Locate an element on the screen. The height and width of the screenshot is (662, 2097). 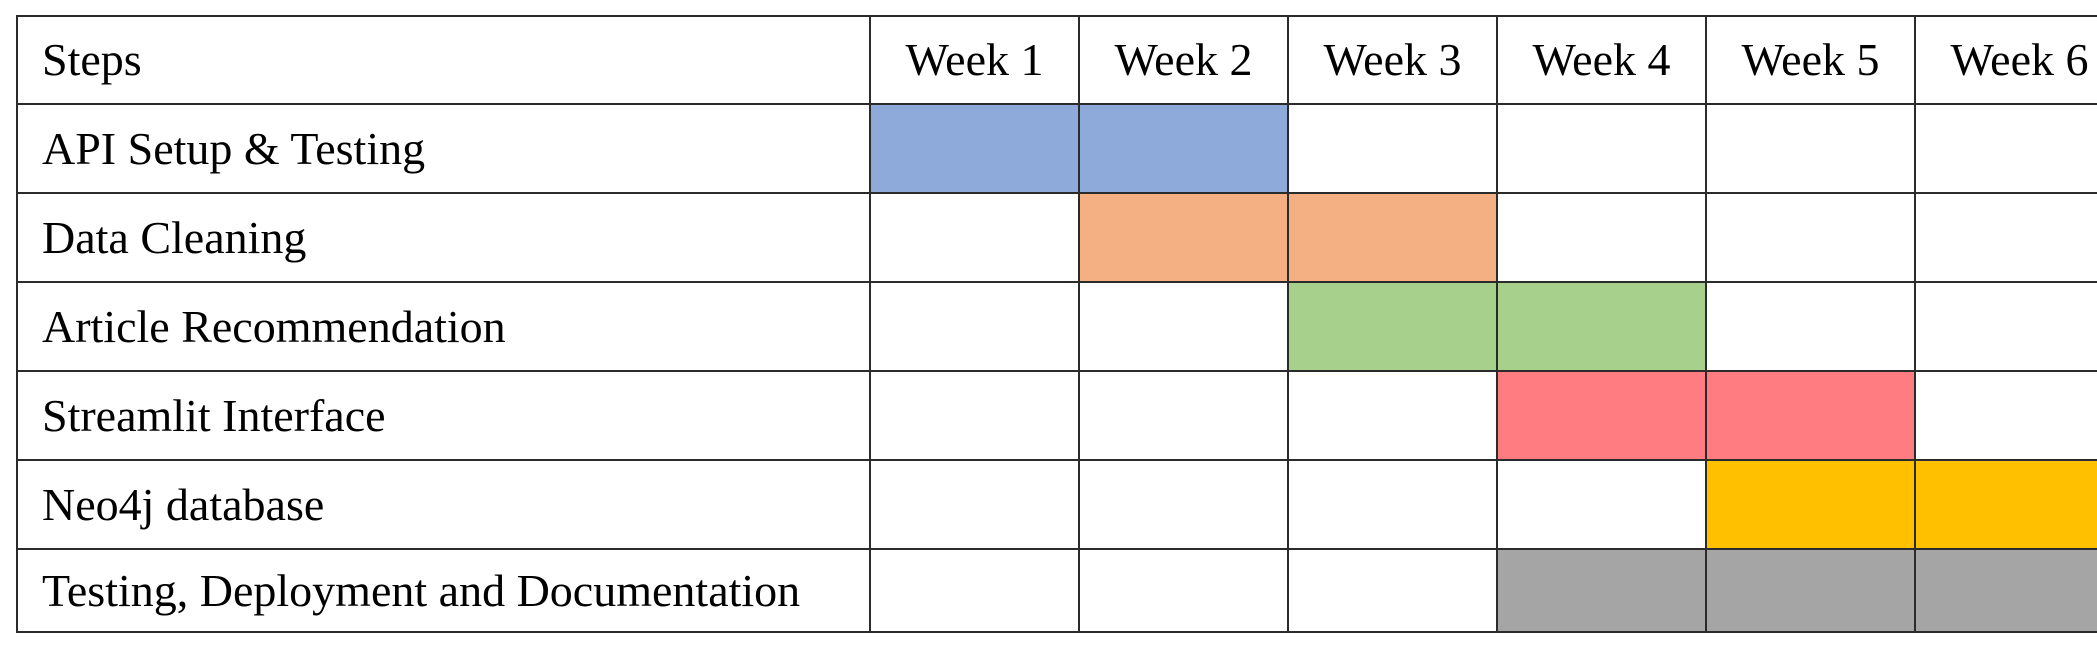
week-2-header: Week 2 is located at coordinates (1183, 60).